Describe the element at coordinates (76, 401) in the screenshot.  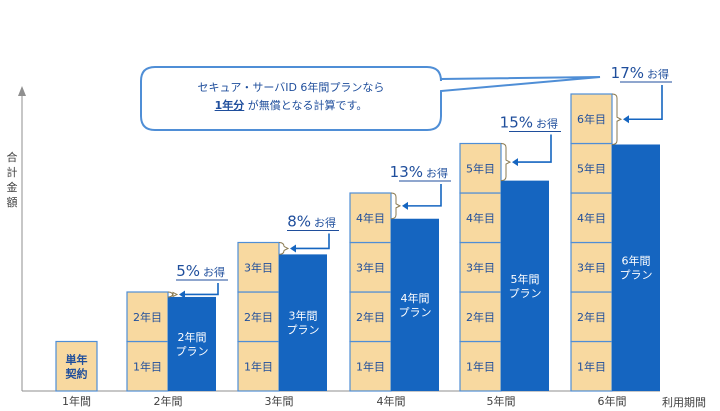
I see `x-tick-label: 1年間` at that location.